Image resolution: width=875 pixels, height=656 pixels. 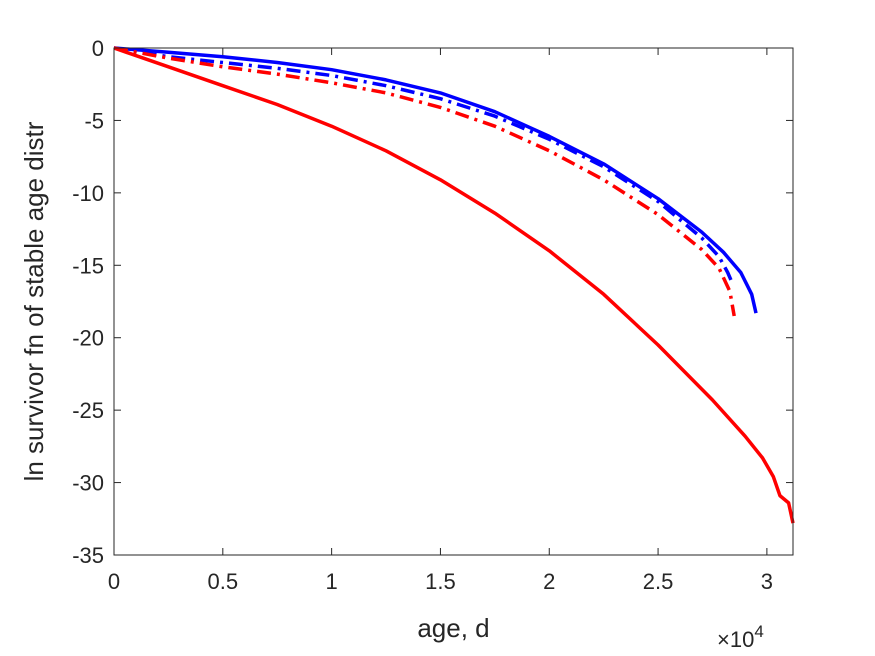 I want to click on x-tick-label: 0.5, so click(x=223, y=581).